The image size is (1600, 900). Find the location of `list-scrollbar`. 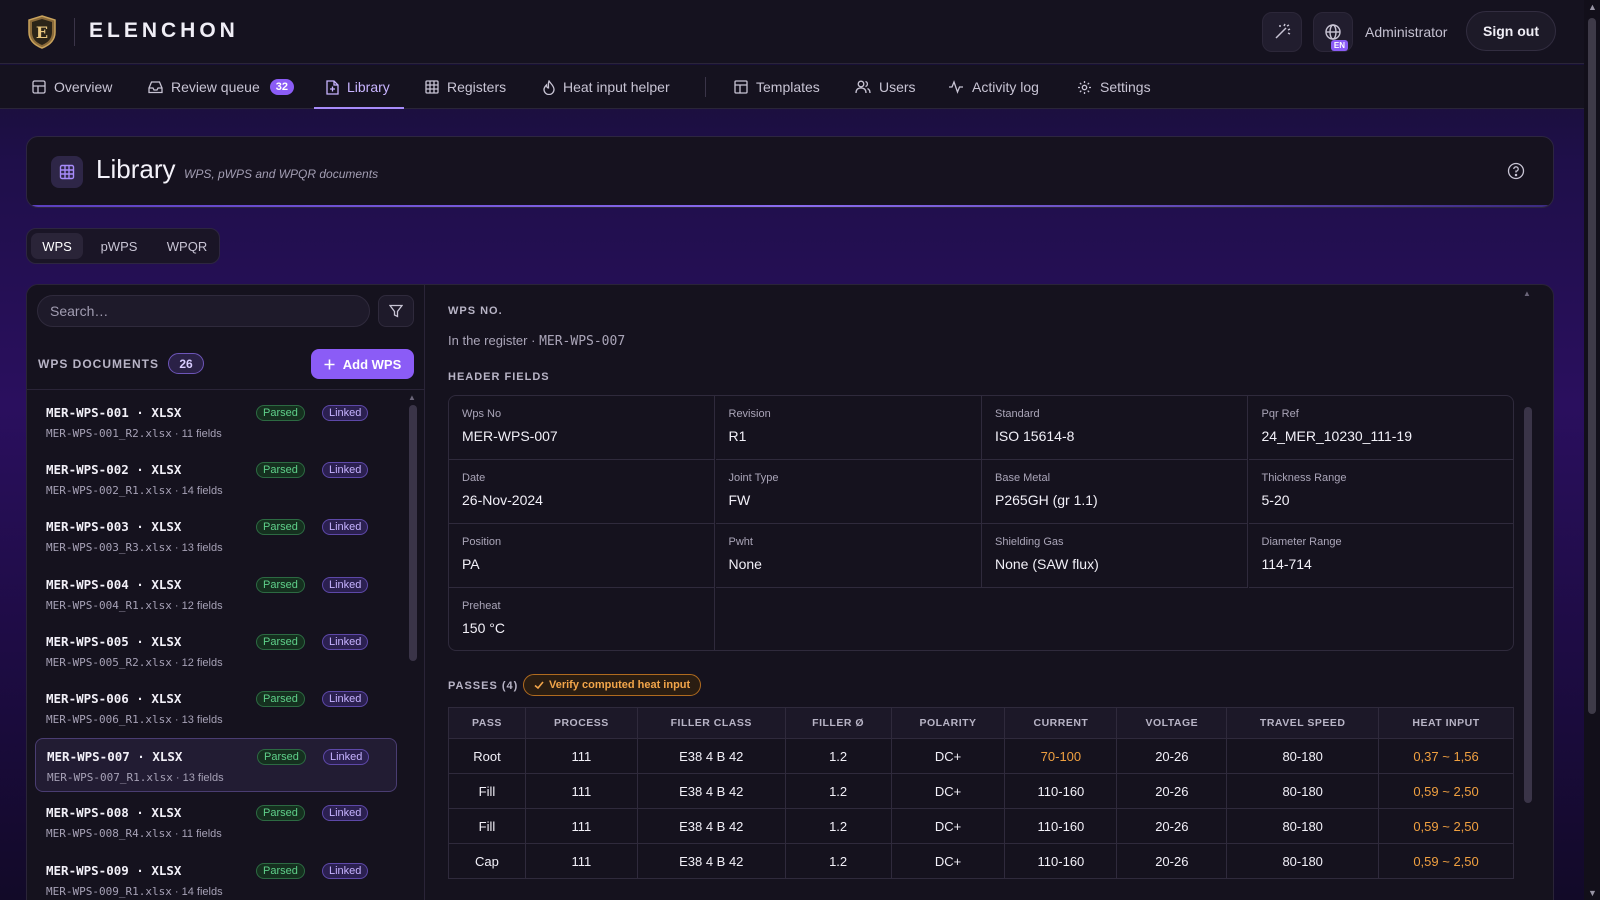

list-scrollbar is located at coordinates (413, 533).